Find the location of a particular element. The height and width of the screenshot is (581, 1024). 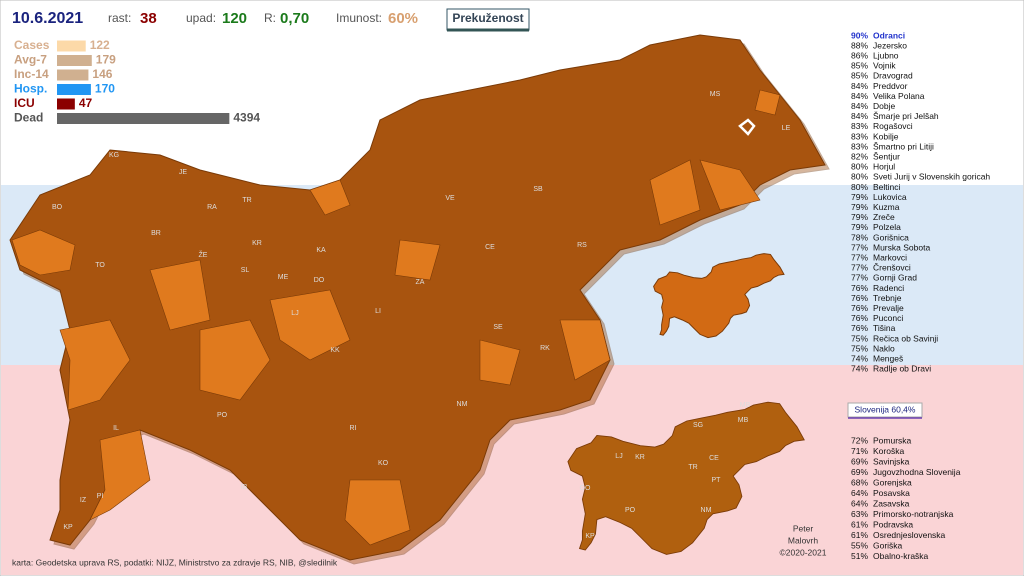

municipality: Beltinci is located at coordinates (887, 187).